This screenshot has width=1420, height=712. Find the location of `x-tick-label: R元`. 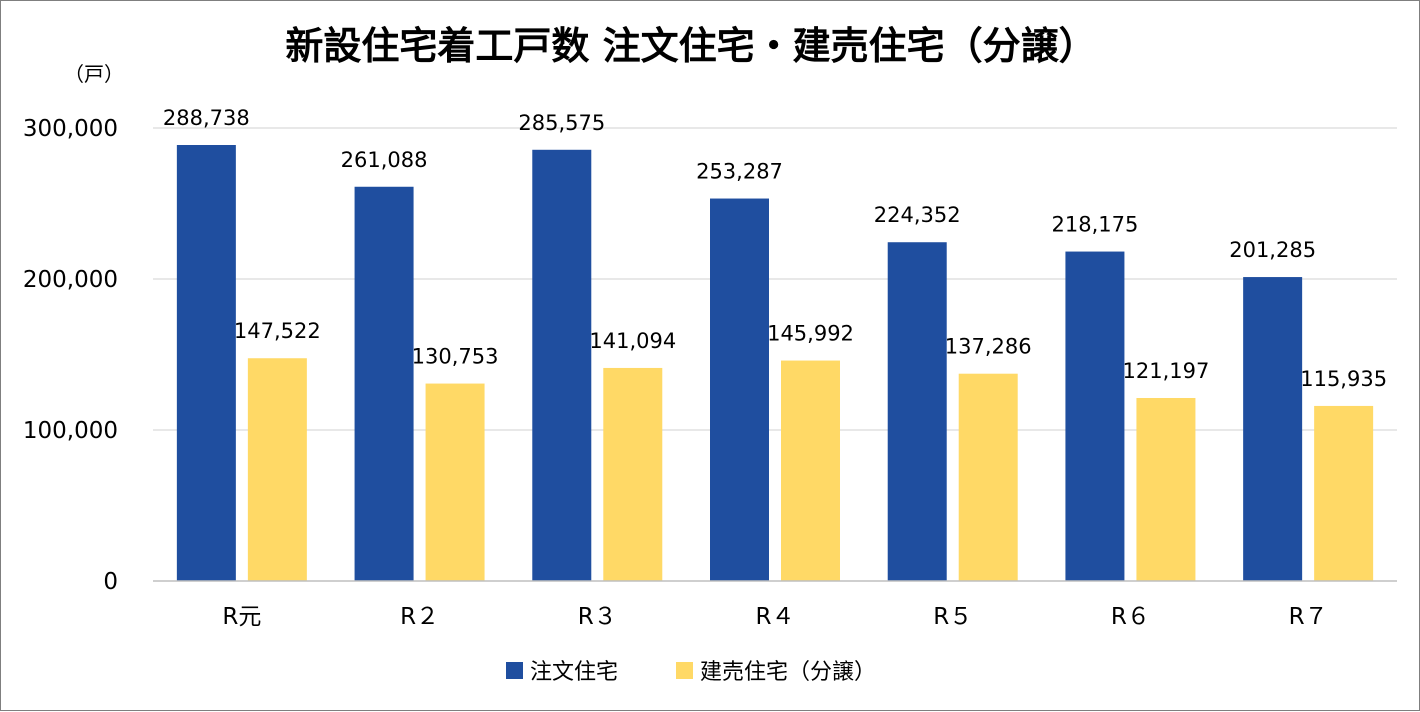

x-tick-label: R元 is located at coordinates (241, 617).